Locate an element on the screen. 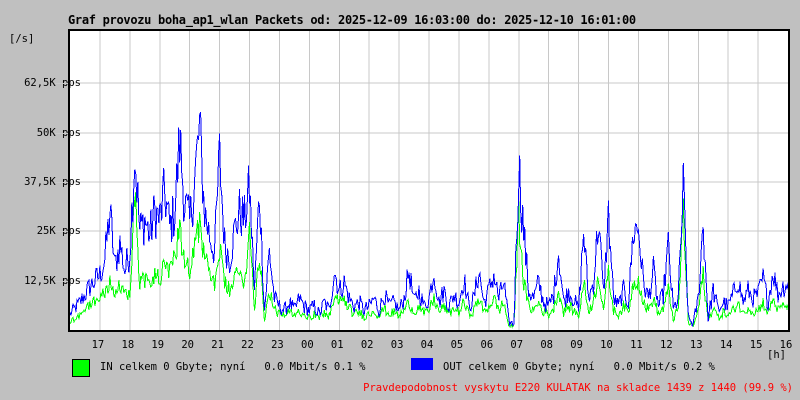 This screenshot has height=400, width=800. x-axis-tick-label: 13 is located at coordinates (696, 345).